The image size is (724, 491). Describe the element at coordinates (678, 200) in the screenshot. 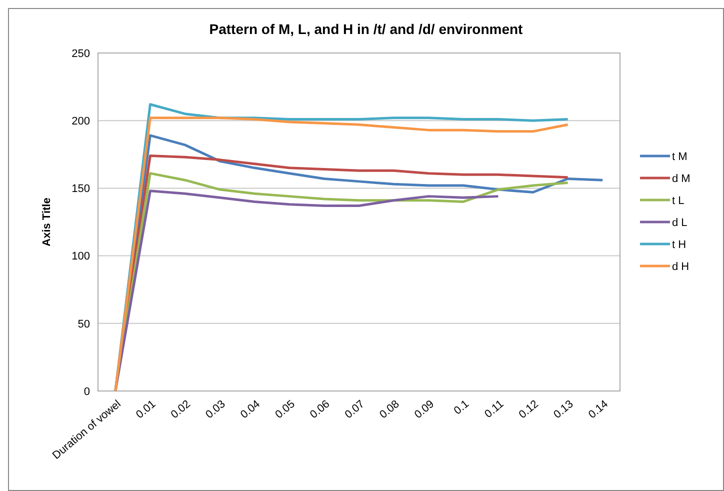

I see `legend-label: t L` at that location.